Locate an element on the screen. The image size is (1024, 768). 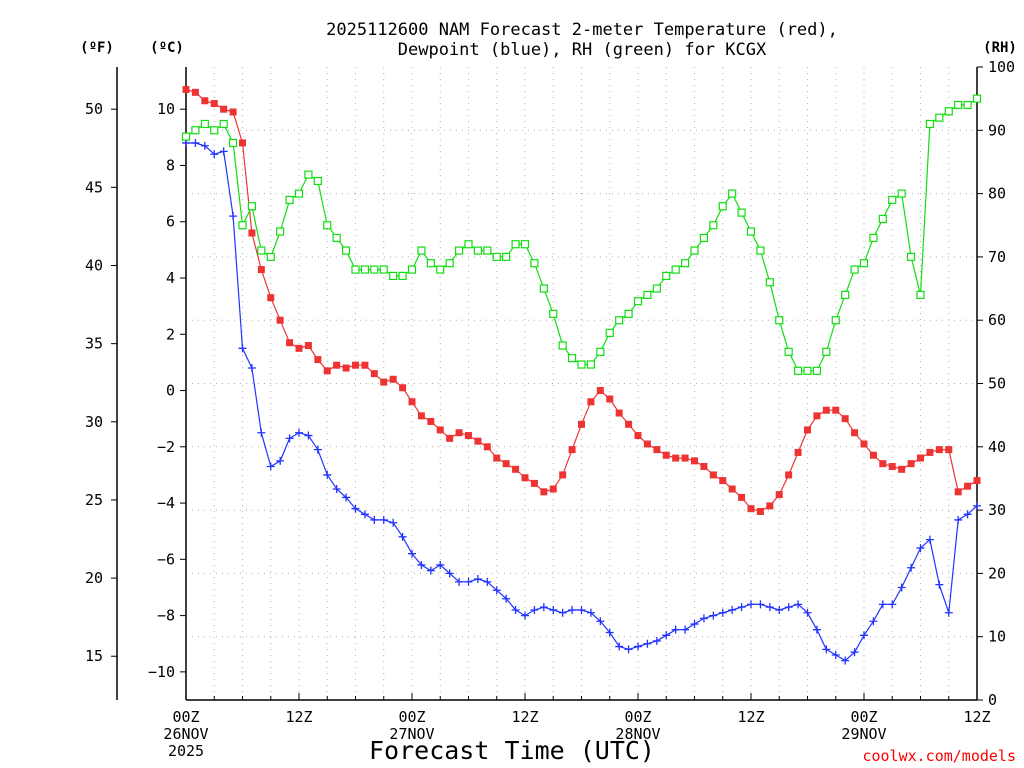
rh-tick-label: 60 is located at coordinates (997, 320).